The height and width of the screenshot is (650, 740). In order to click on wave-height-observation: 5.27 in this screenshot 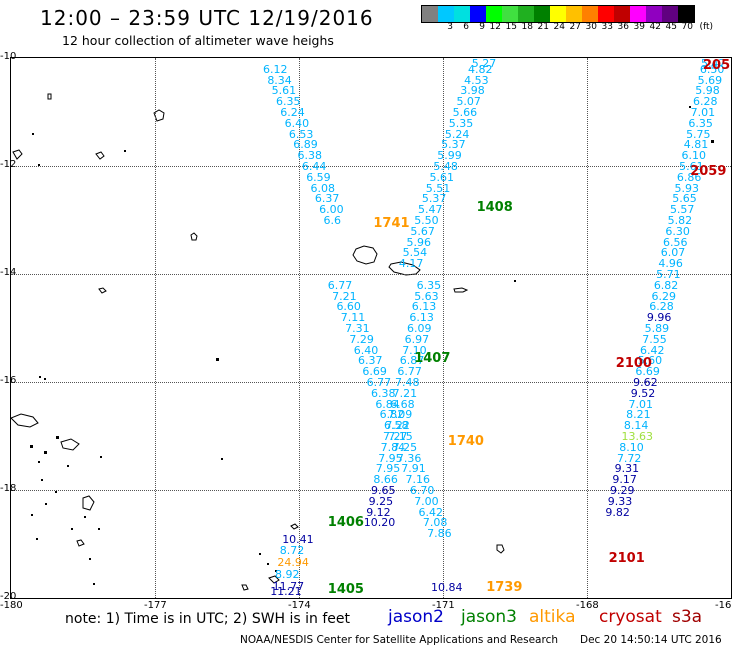, I will do `click(484, 63)`.